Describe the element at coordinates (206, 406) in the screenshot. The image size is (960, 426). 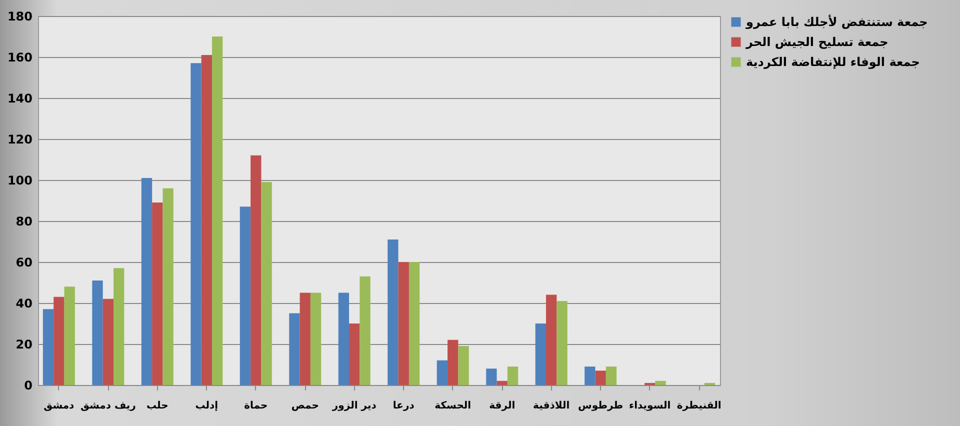
I see `x-tick-label: إدلب` at that location.